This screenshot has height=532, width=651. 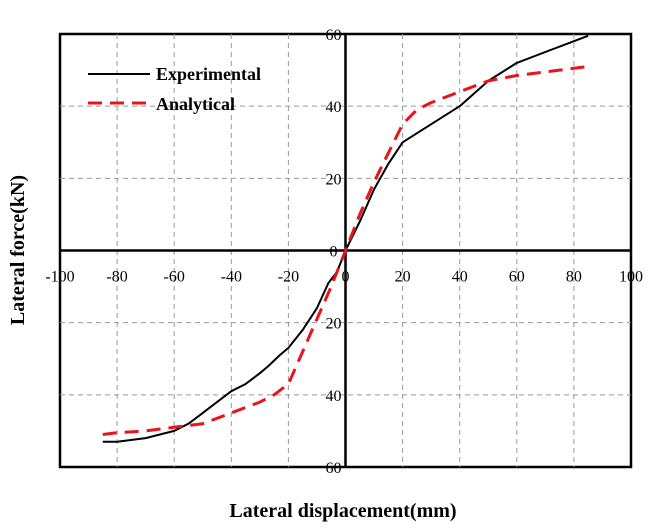 I want to click on y-axis-title: Lateral force(kN), so click(x=18, y=250).